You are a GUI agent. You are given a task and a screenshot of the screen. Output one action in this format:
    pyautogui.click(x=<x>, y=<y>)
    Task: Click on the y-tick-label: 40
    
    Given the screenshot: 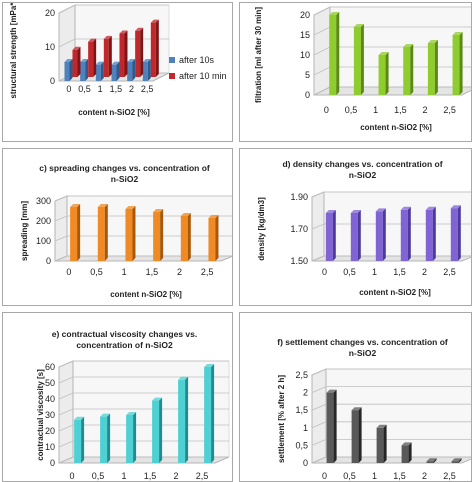 What is the action you would take?
    pyautogui.click(x=50, y=399)
    